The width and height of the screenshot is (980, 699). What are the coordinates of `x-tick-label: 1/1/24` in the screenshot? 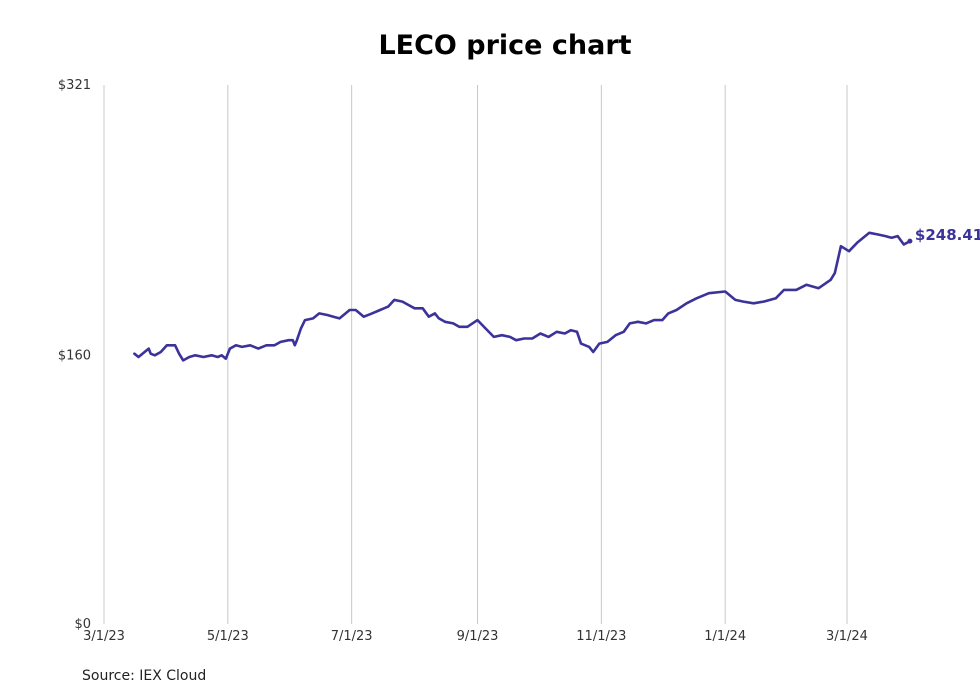 It's located at (725, 636).